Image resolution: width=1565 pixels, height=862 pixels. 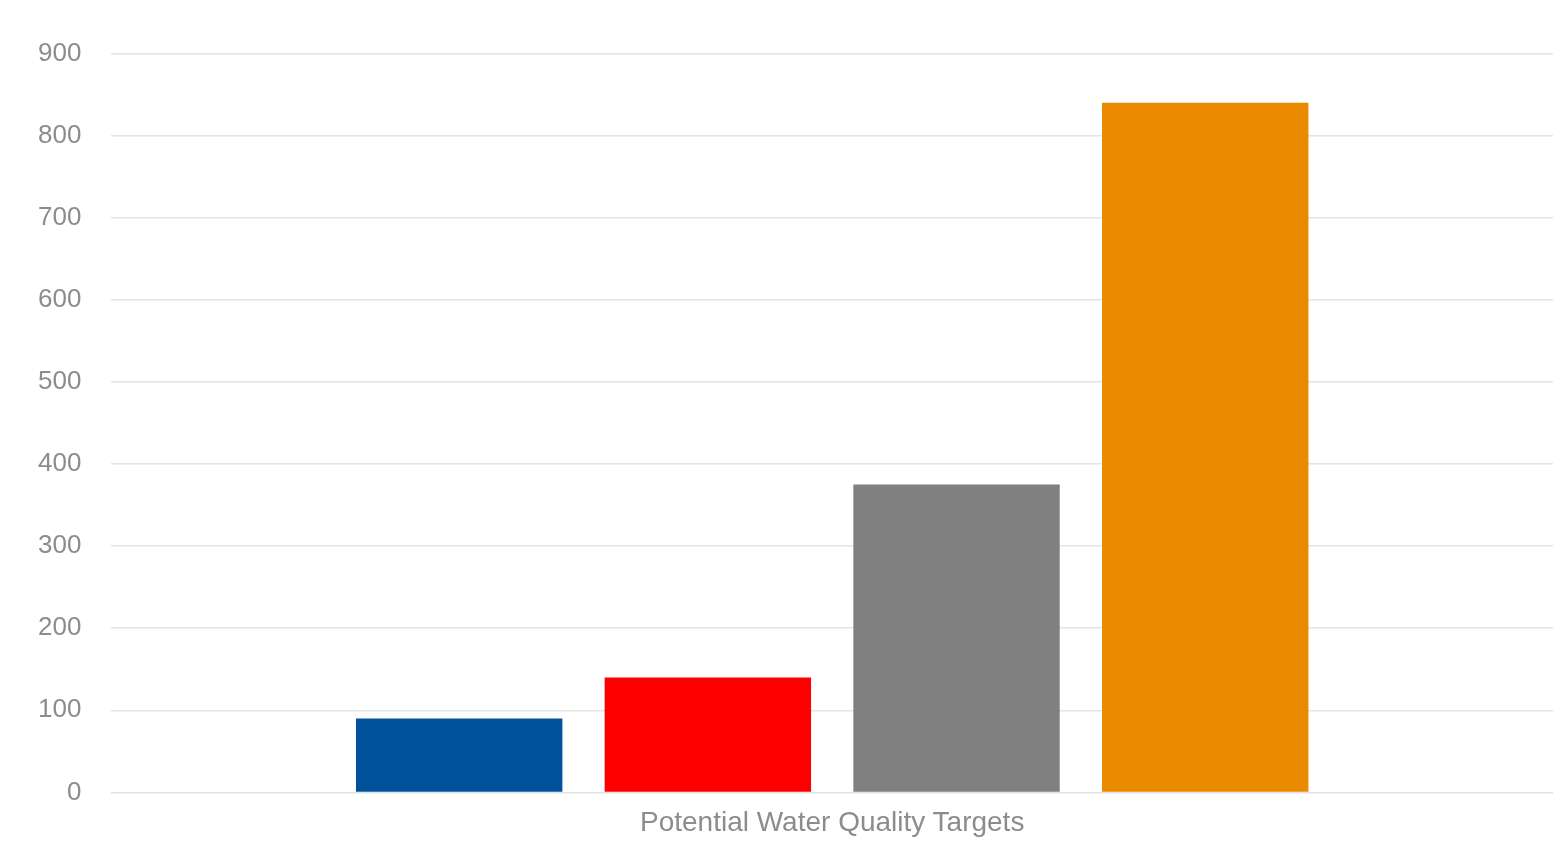 I want to click on y-tick-label: 700, so click(x=59, y=215).